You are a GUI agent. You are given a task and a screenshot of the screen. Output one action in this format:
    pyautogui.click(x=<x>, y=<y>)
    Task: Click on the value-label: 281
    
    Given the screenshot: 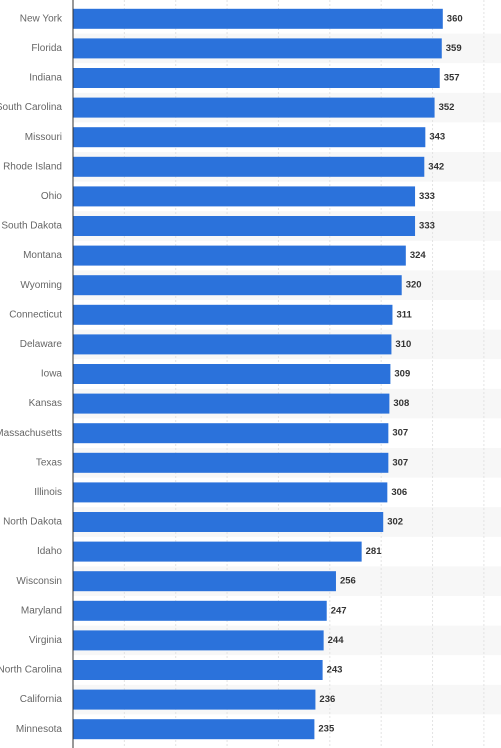 What is the action you would take?
    pyautogui.click(x=374, y=551)
    